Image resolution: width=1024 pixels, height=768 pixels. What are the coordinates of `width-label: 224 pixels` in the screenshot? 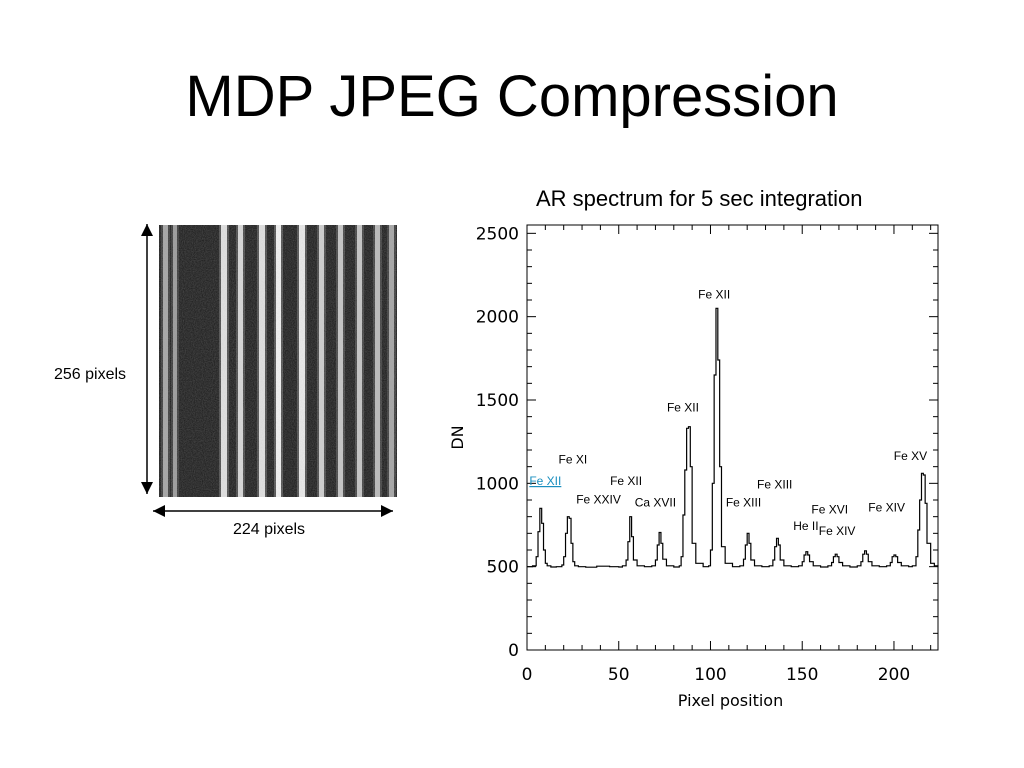 It's located at (269, 529).